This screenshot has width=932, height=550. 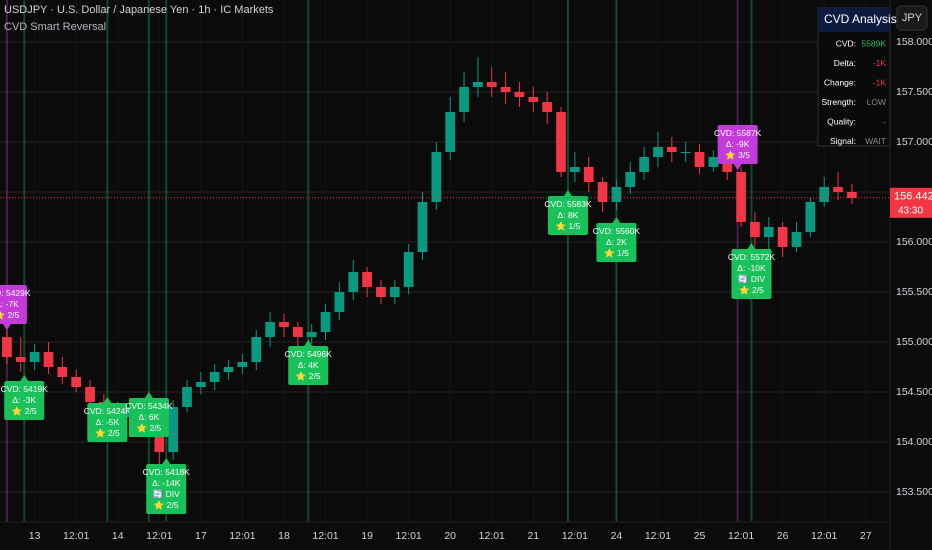 I want to click on currency-button, so click(x=912, y=18).